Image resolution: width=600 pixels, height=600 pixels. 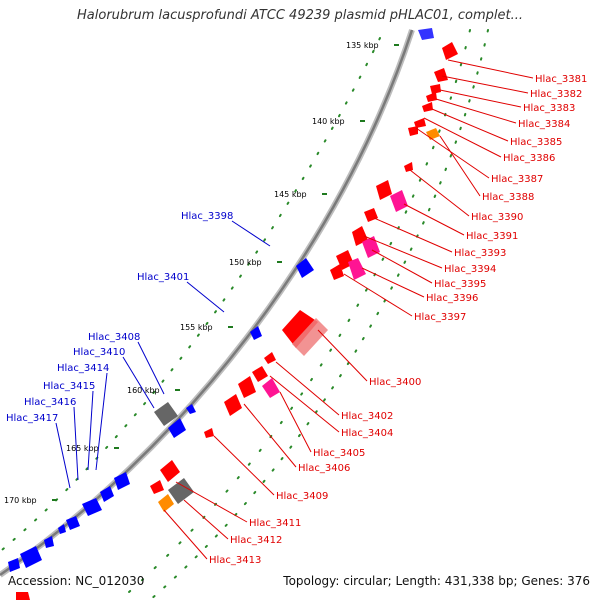 What do you see at coordinates (50, 402) in the screenshot?
I see `gene-label-left: Hlac_3416` at bounding box center [50, 402].